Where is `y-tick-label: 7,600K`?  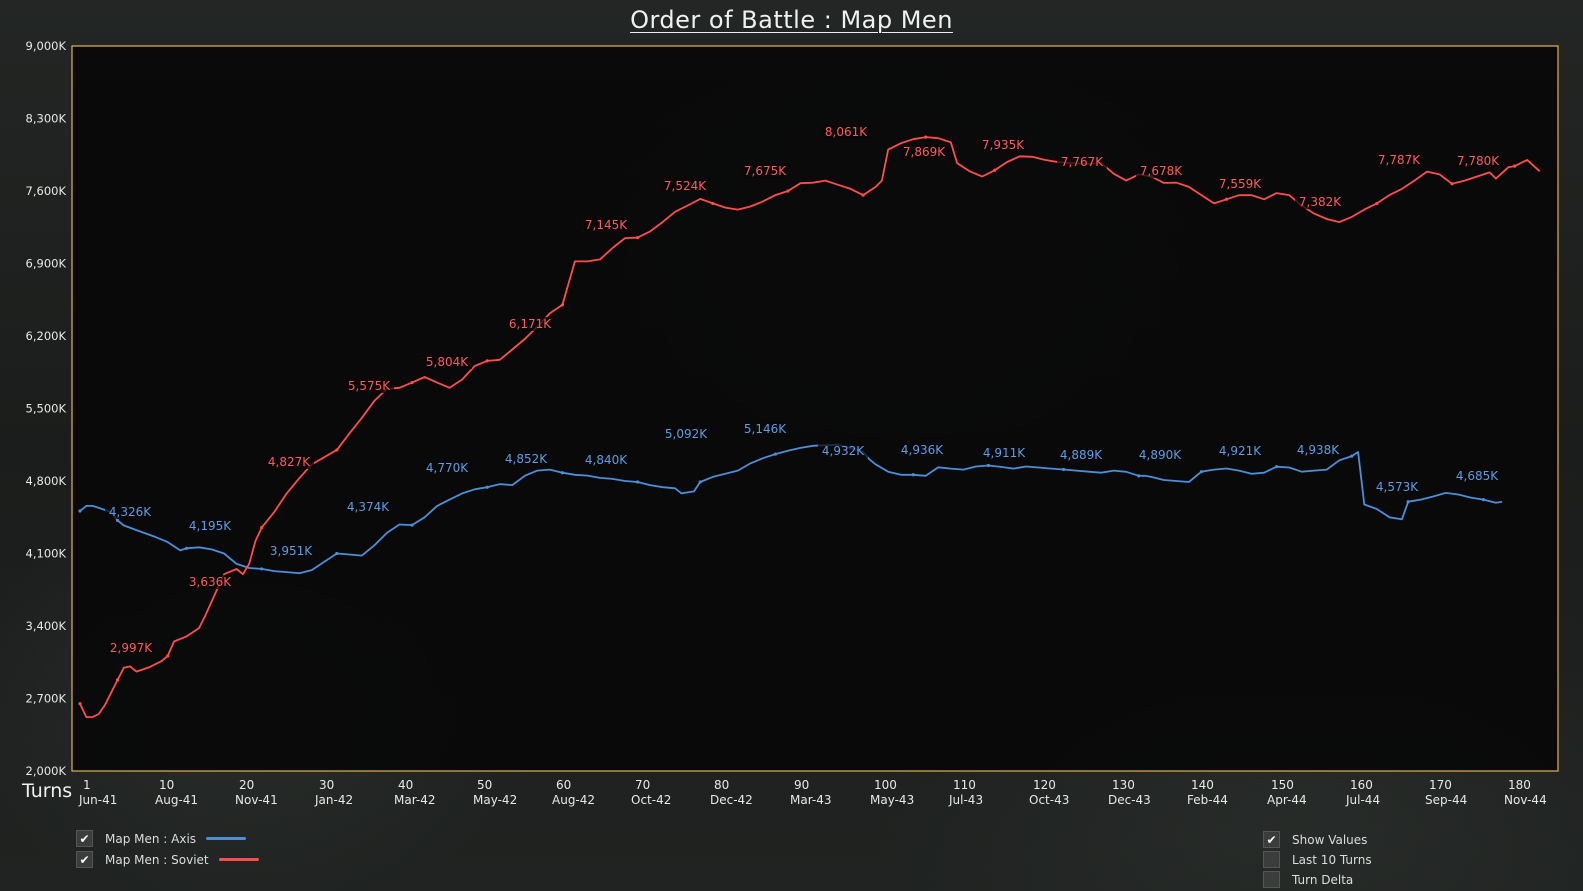
y-tick-label: 7,600K is located at coordinates (46, 191).